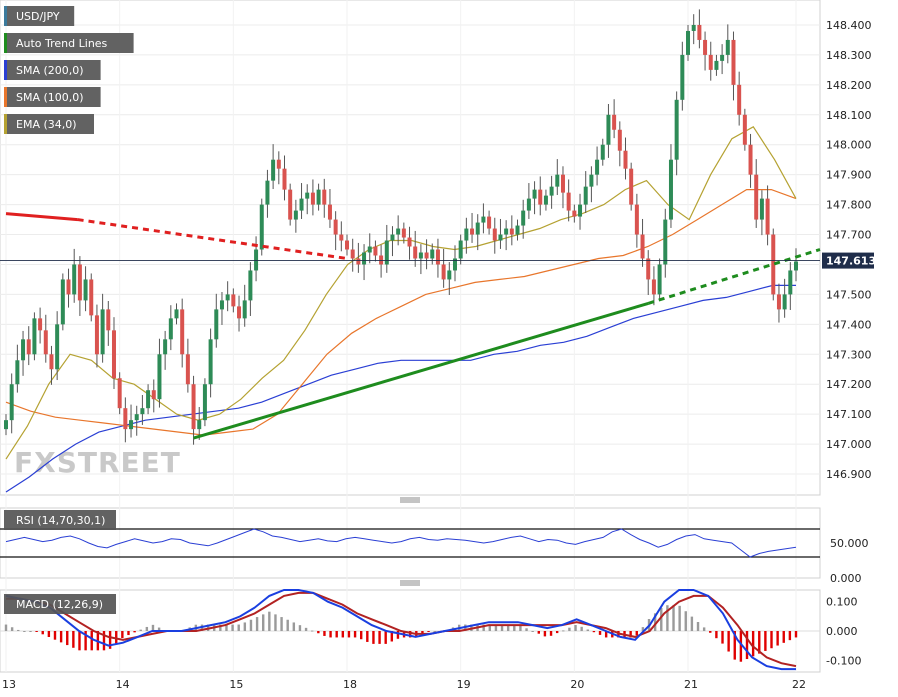  Describe the element at coordinates (421, 370) in the screenshot. I see `support-trendline-solid` at that location.